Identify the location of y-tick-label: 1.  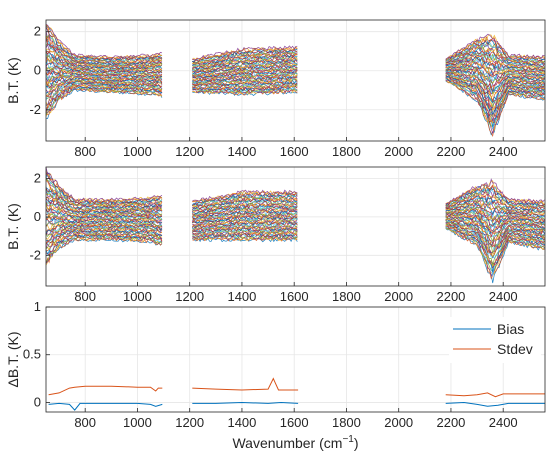
(37, 306).